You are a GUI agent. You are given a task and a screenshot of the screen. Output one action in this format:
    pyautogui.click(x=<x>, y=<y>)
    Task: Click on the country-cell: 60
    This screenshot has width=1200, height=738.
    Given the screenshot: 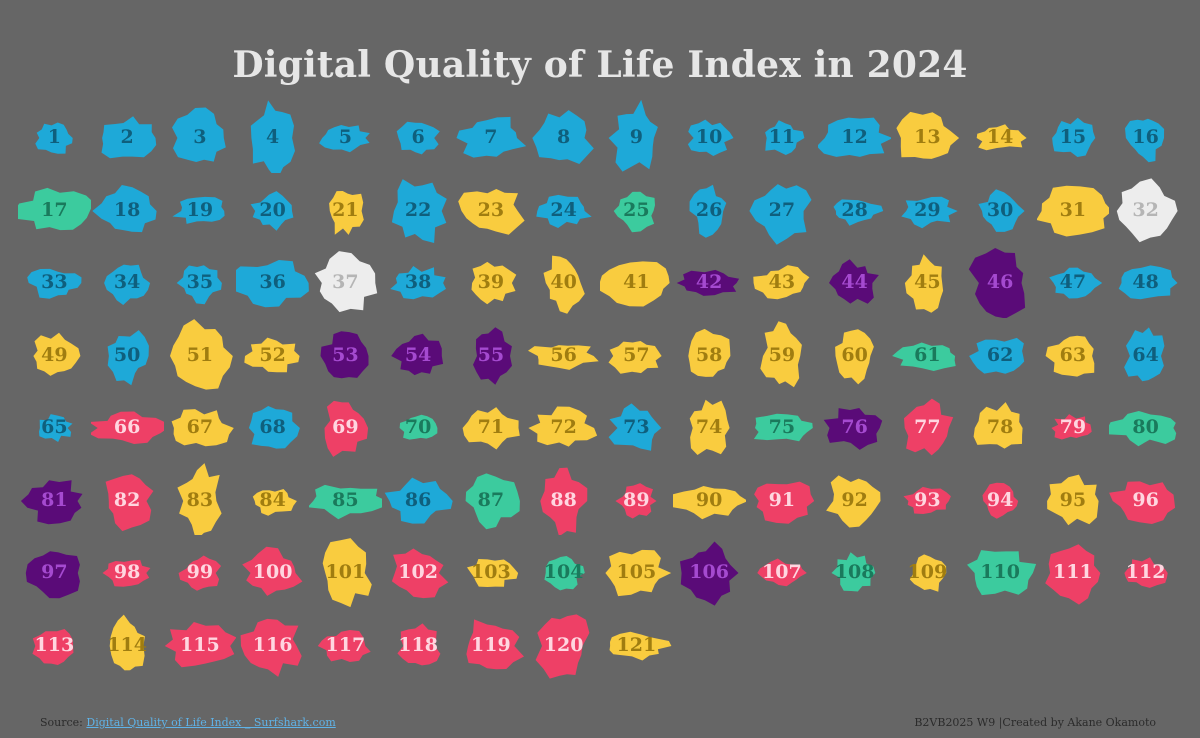 What is the action you would take?
    pyautogui.click(x=854, y=354)
    